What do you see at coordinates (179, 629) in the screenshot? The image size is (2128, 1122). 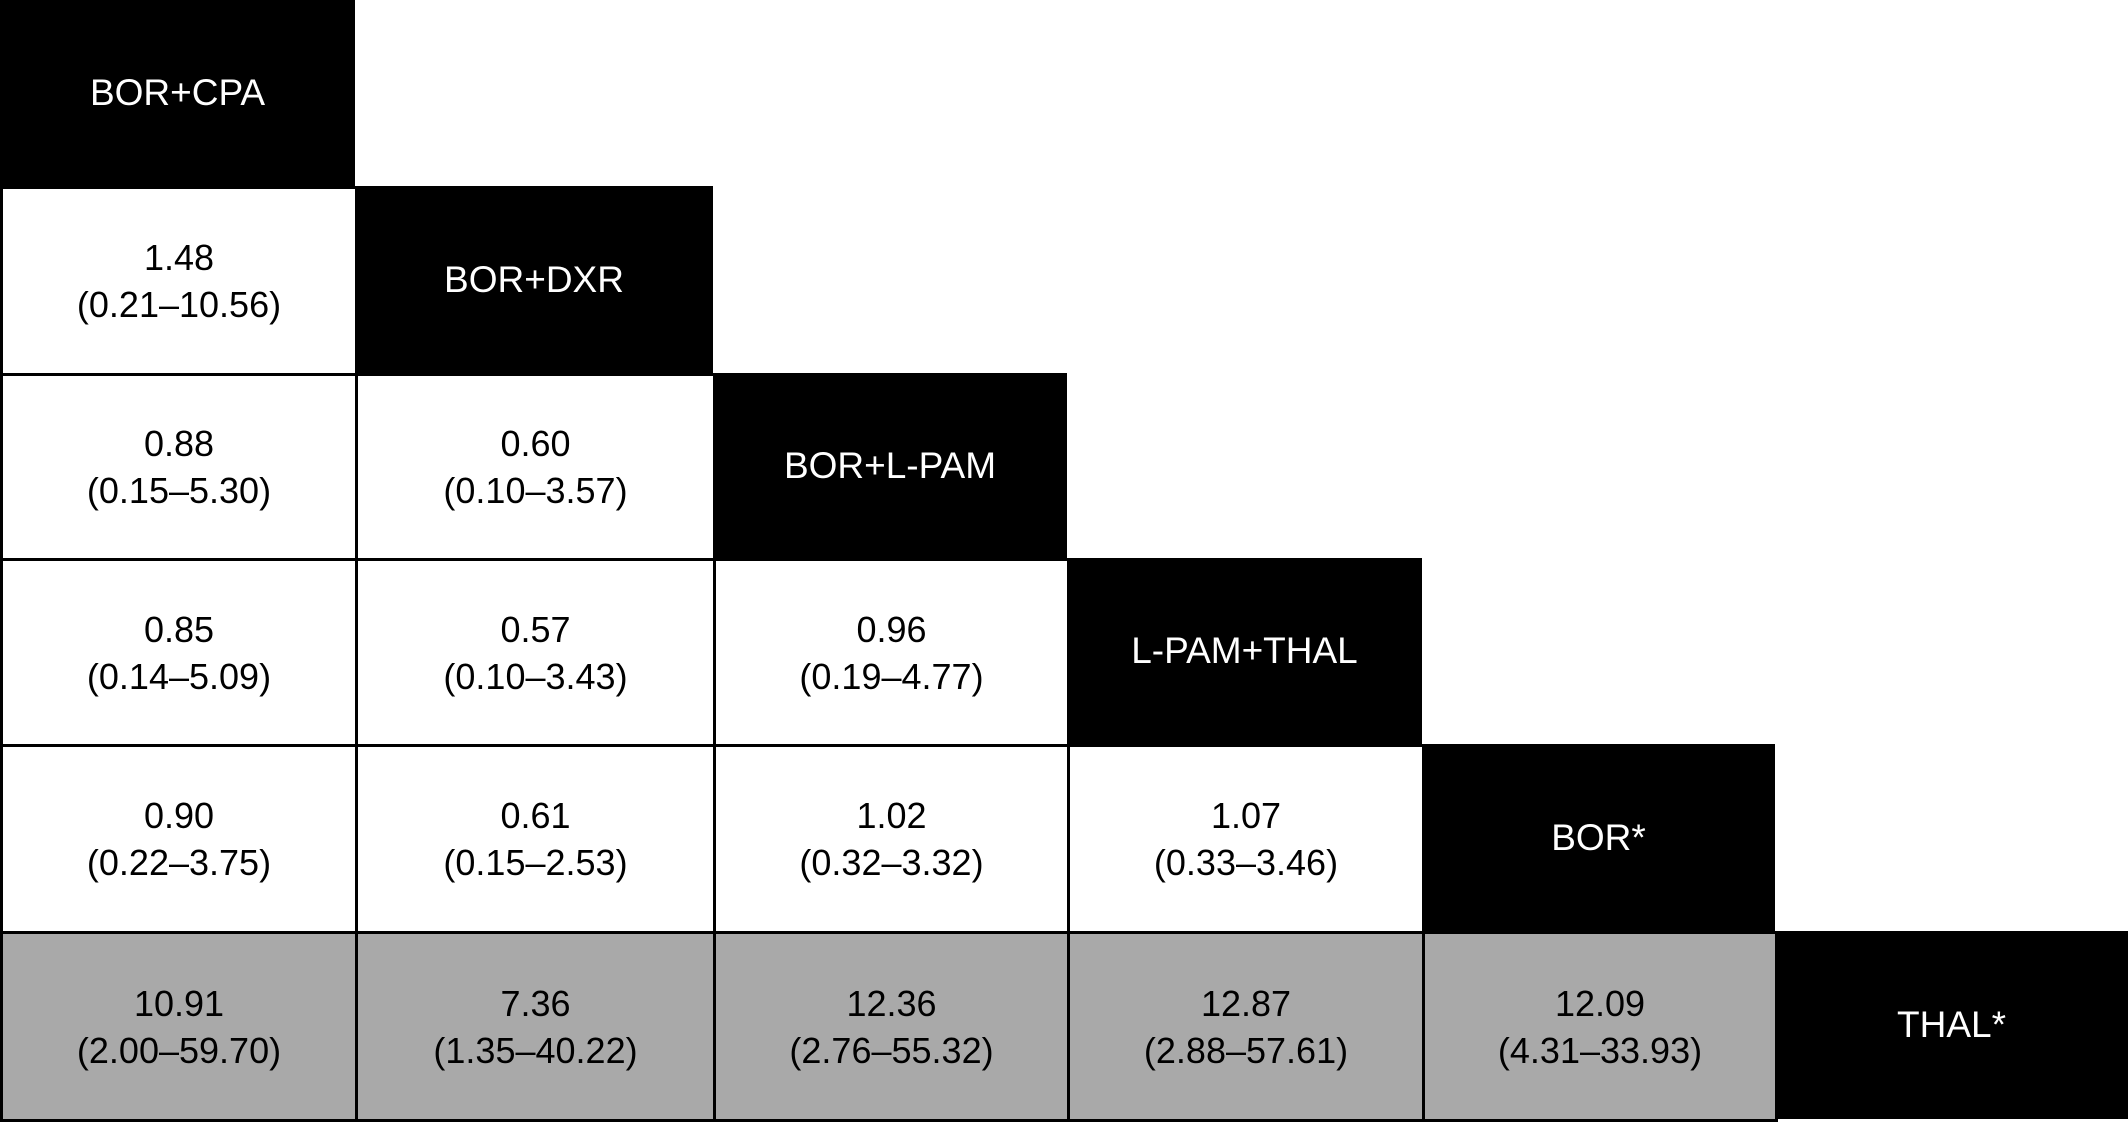 I see `effect-estimate: 0.85` at bounding box center [179, 629].